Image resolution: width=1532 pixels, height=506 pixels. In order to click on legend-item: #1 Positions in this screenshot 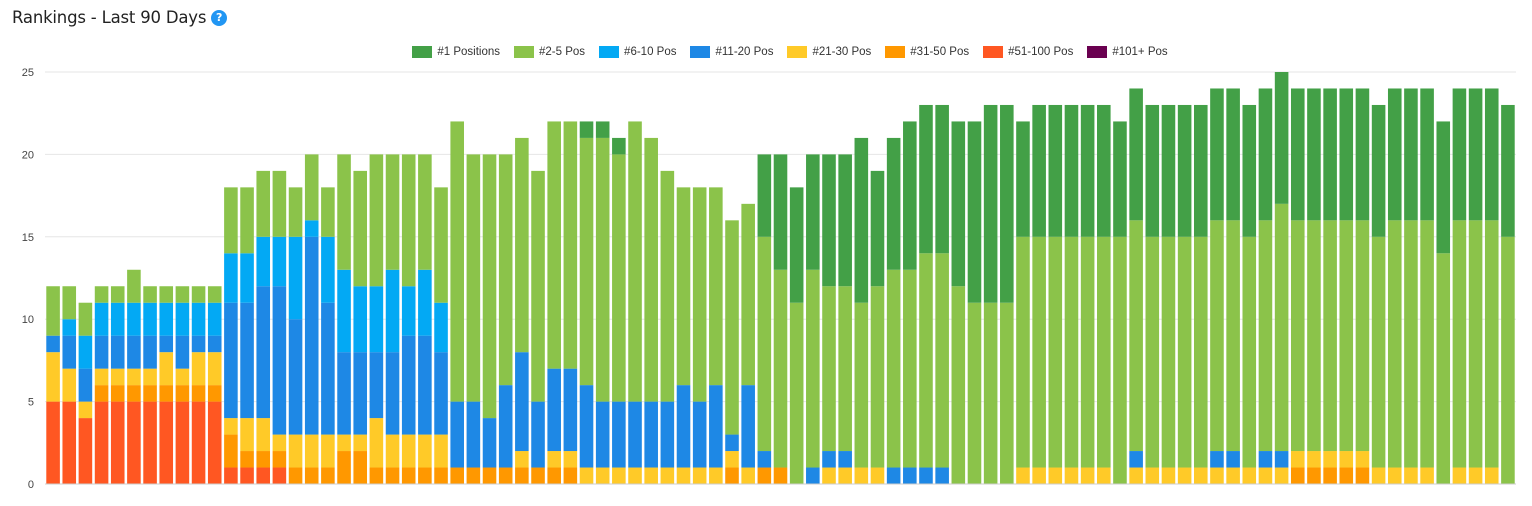, I will do `click(456, 52)`.